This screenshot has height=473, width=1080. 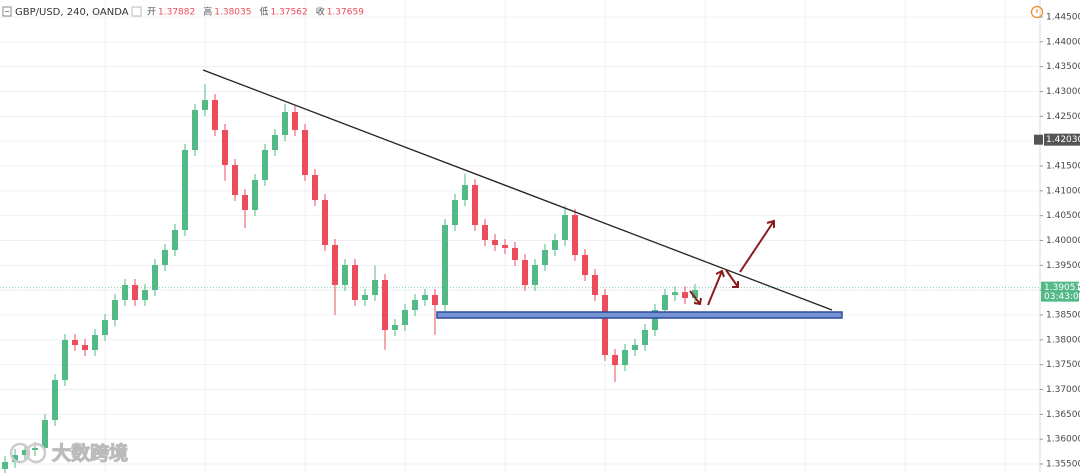 I want to click on ohlc-value: 1.37659, so click(x=345, y=13).